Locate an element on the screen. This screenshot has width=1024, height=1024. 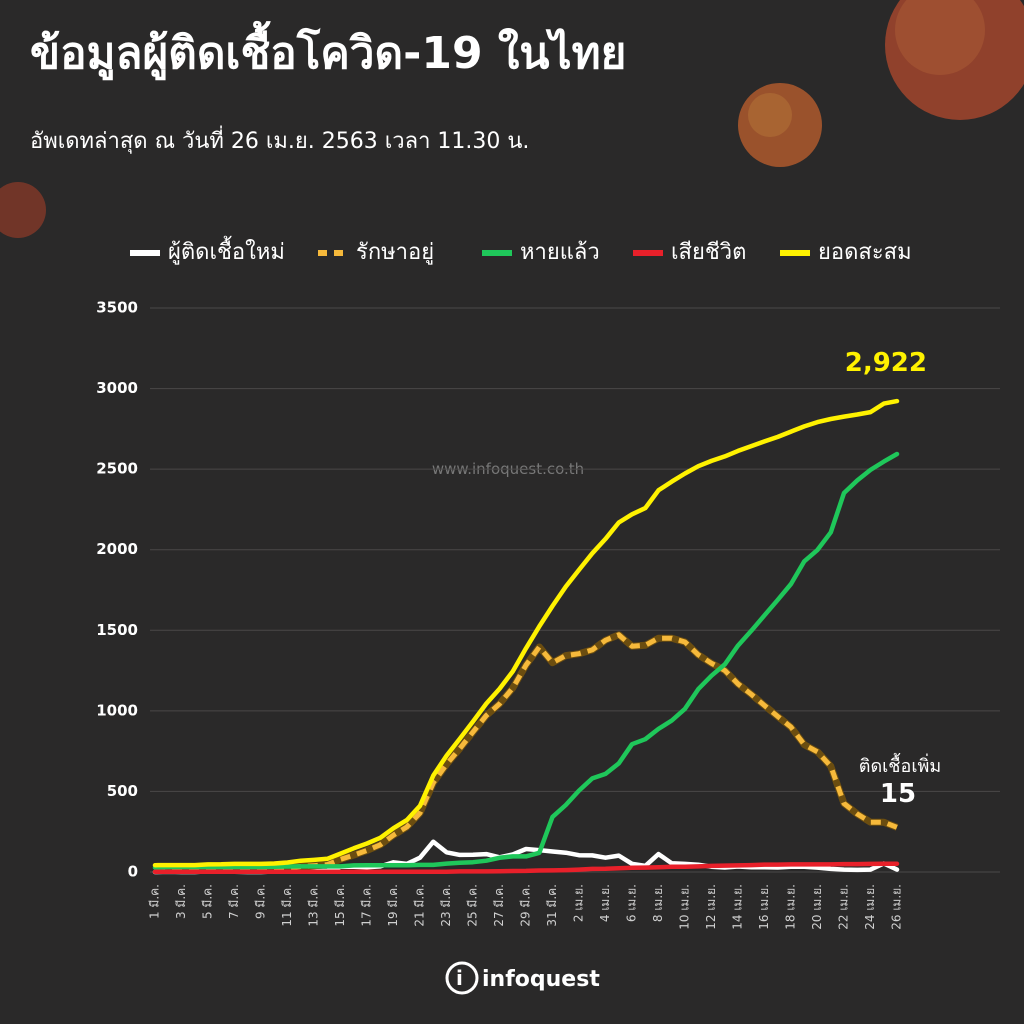
x-tick-label: 25 มี.ค. is located at coordinates (473, 905).